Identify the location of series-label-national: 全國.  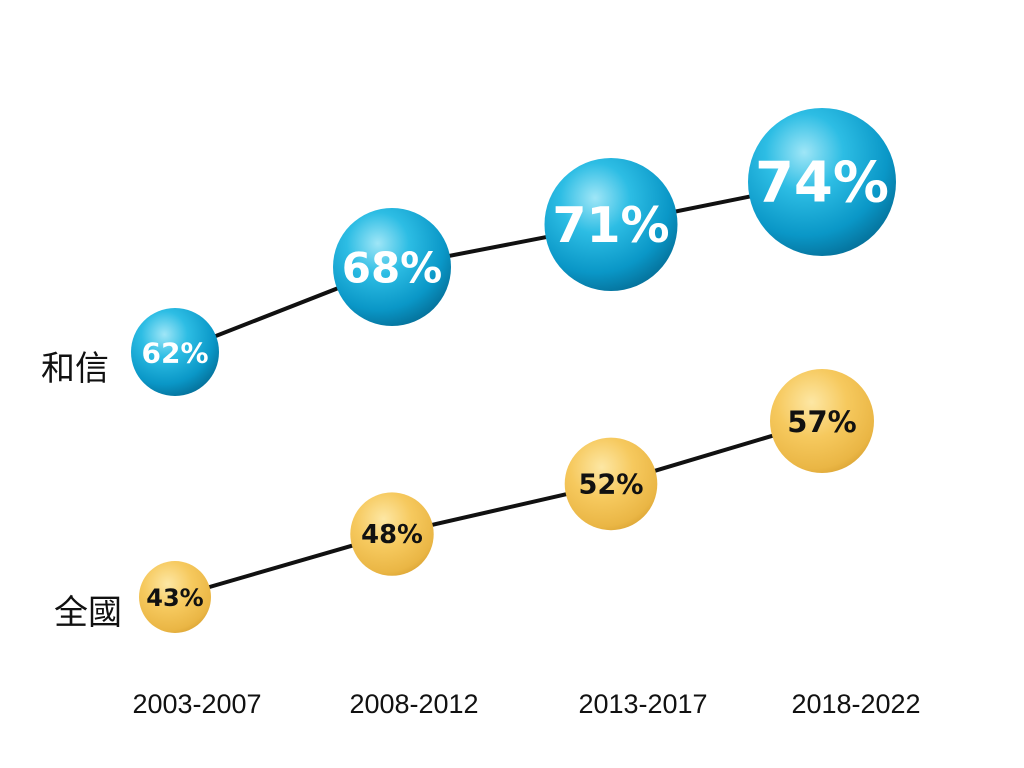
(88, 613).